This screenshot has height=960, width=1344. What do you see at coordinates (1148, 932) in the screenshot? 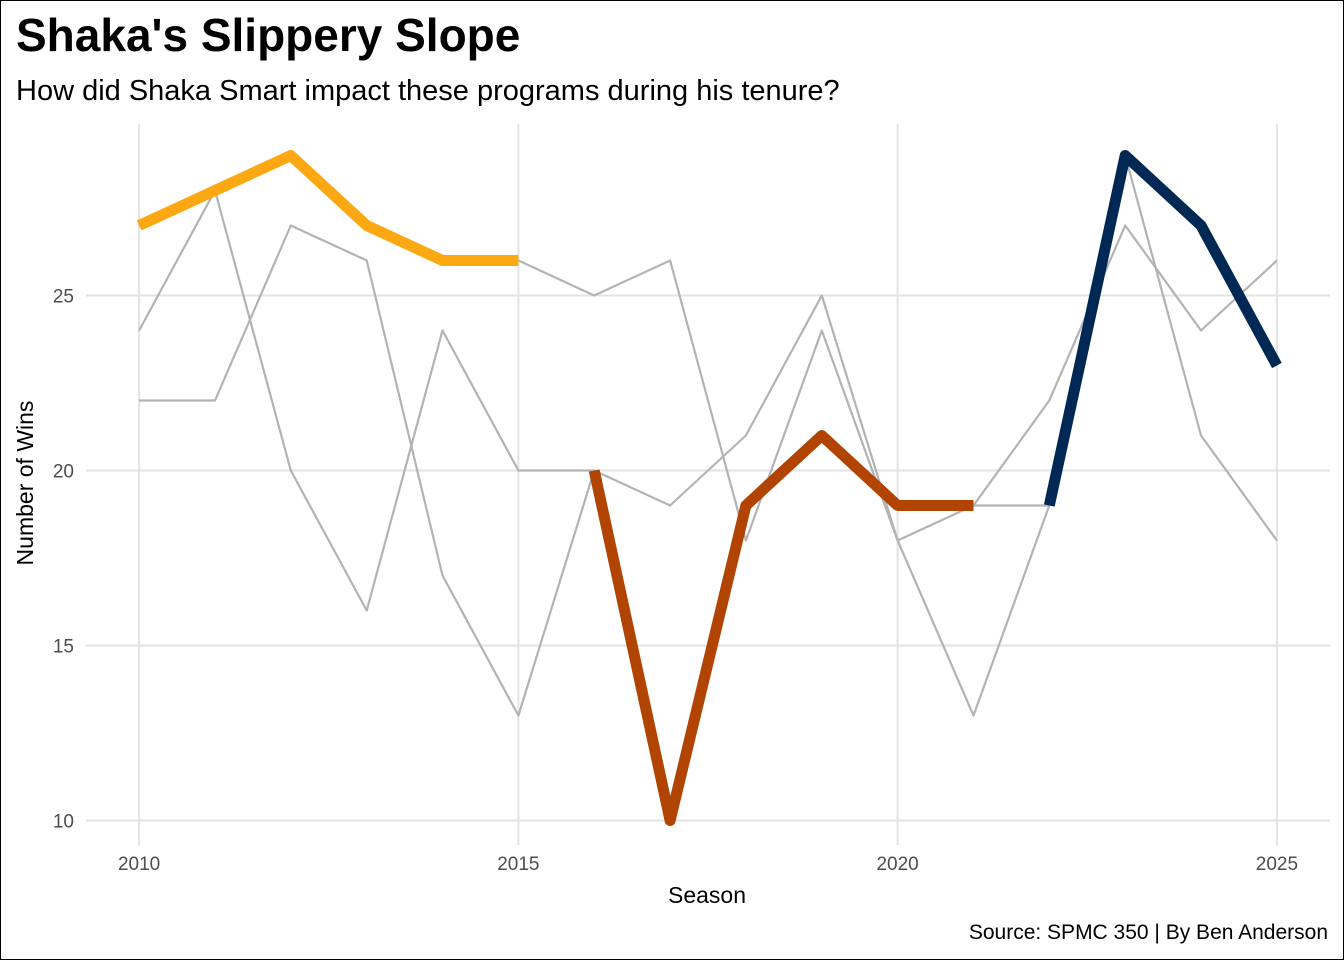
I see `chart-caption: Source: SPMC 350 | By Ben Anderson` at bounding box center [1148, 932].